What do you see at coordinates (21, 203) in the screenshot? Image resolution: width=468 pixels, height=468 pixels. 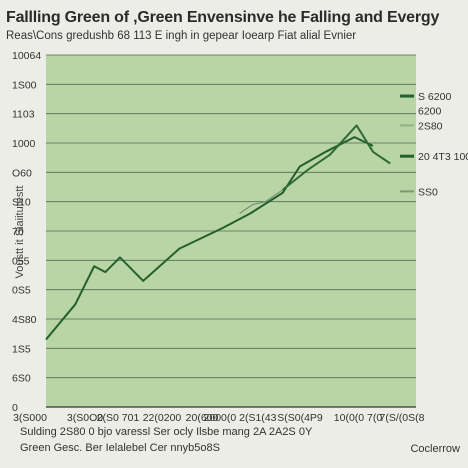 I see `y-tick-label: S10` at bounding box center [21, 203].